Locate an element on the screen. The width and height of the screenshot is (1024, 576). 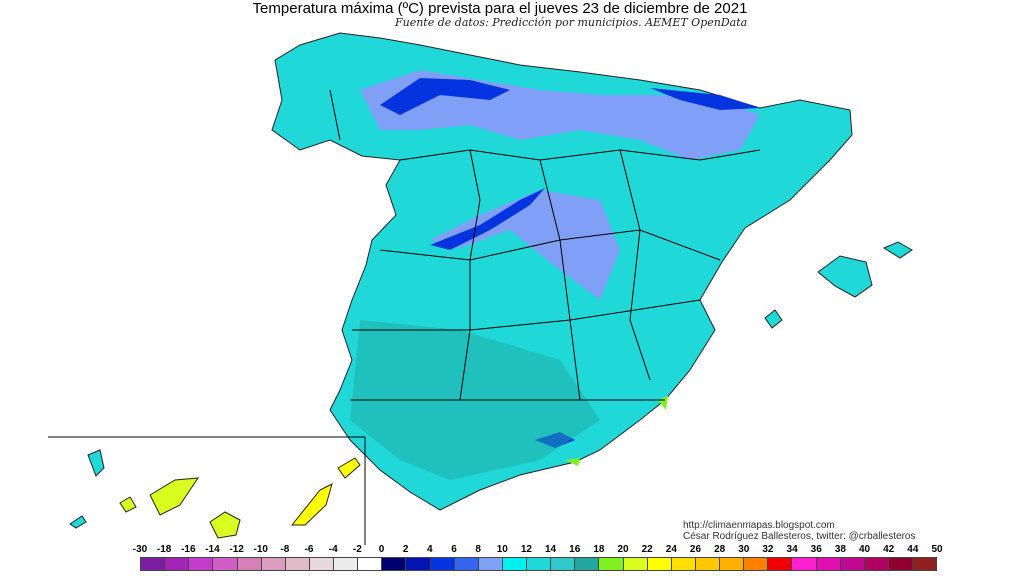
canaria-la-palma is located at coordinates (96, 463).